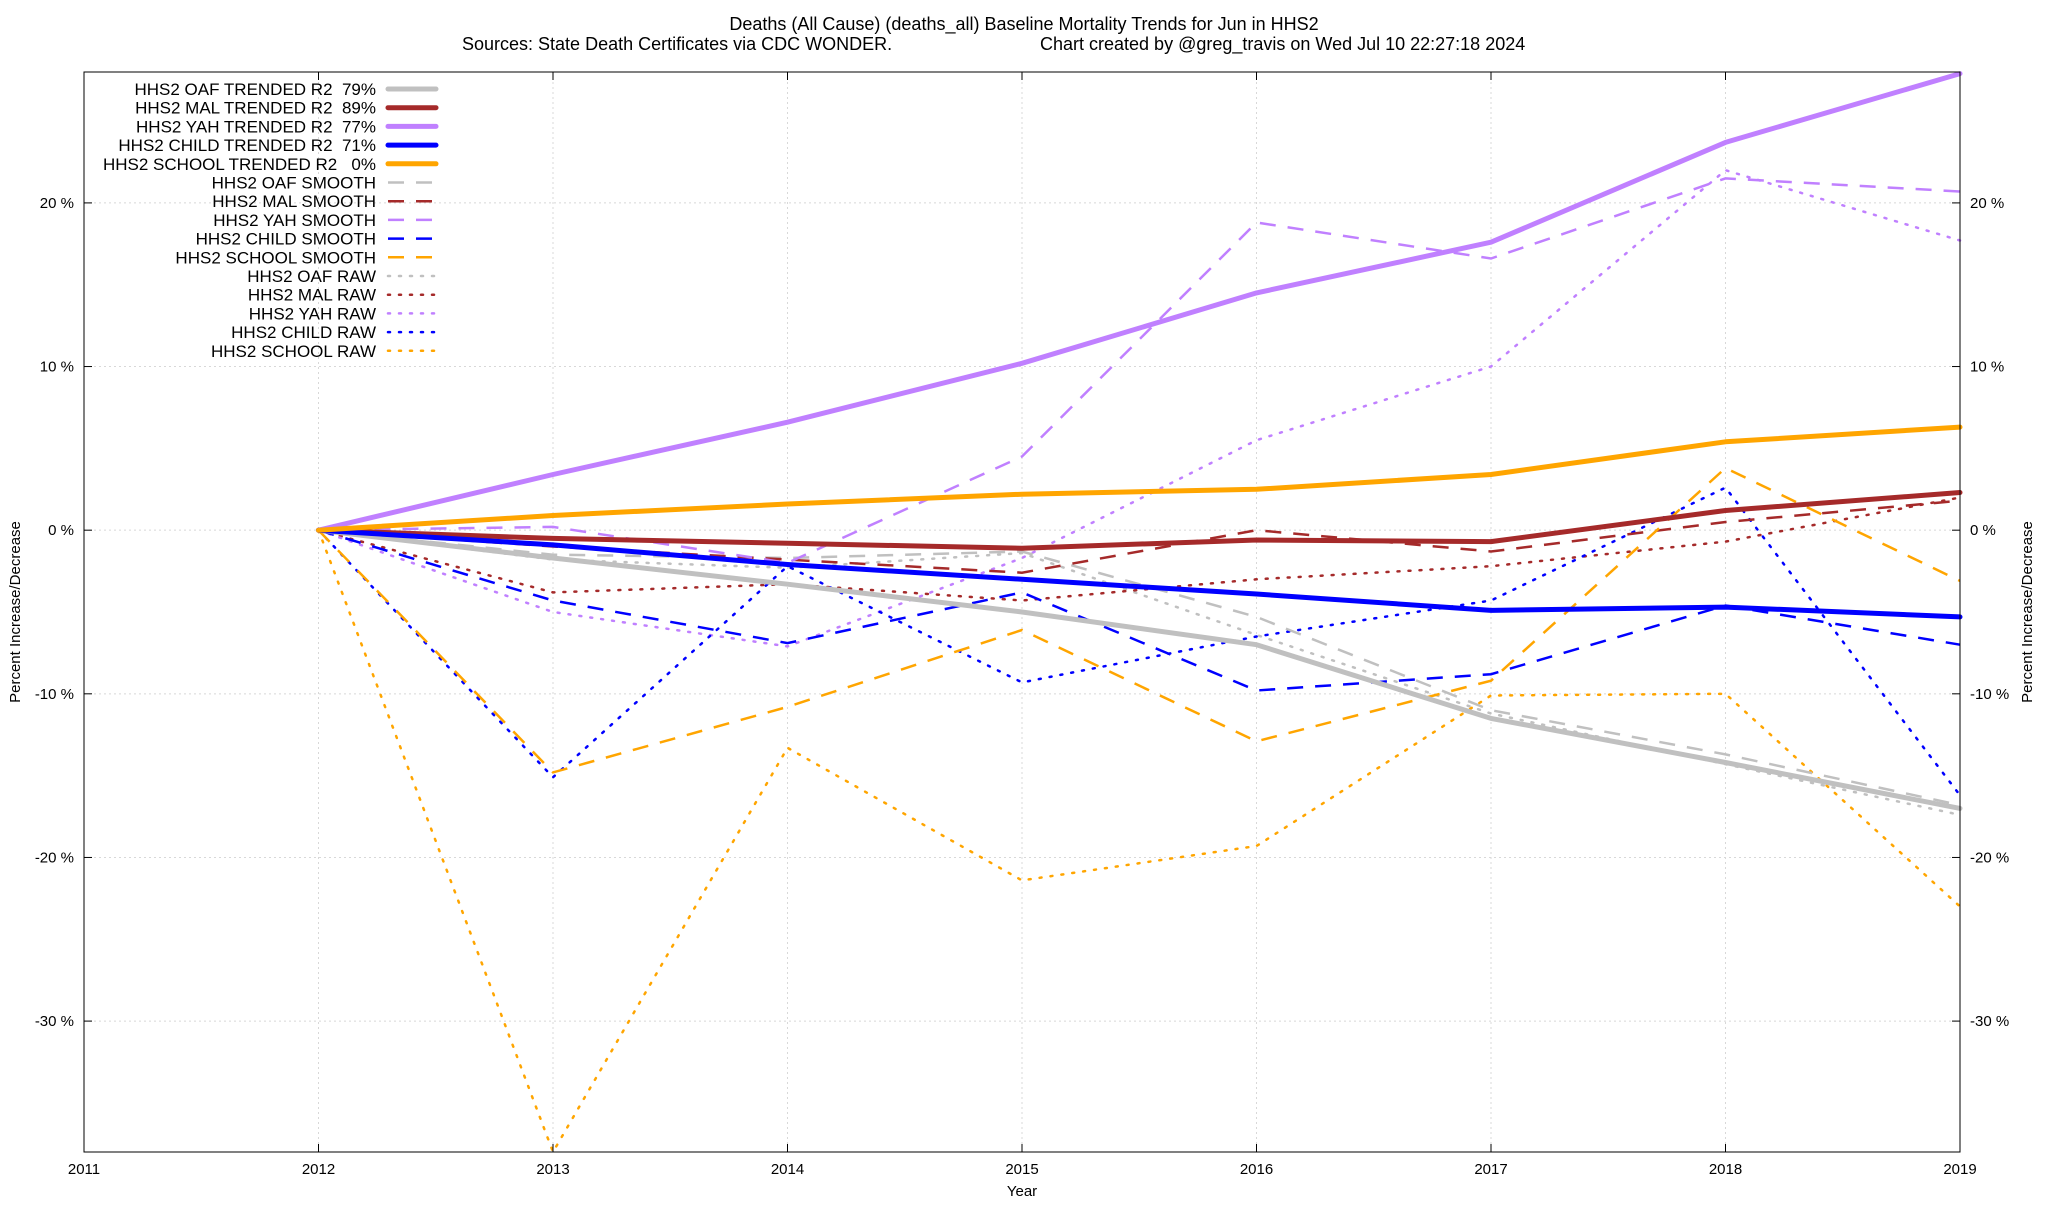 This screenshot has width=2048, height=1205. What do you see at coordinates (54, 857) in the screenshot?
I see `y-tick-label-left: -20 %` at bounding box center [54, 857].